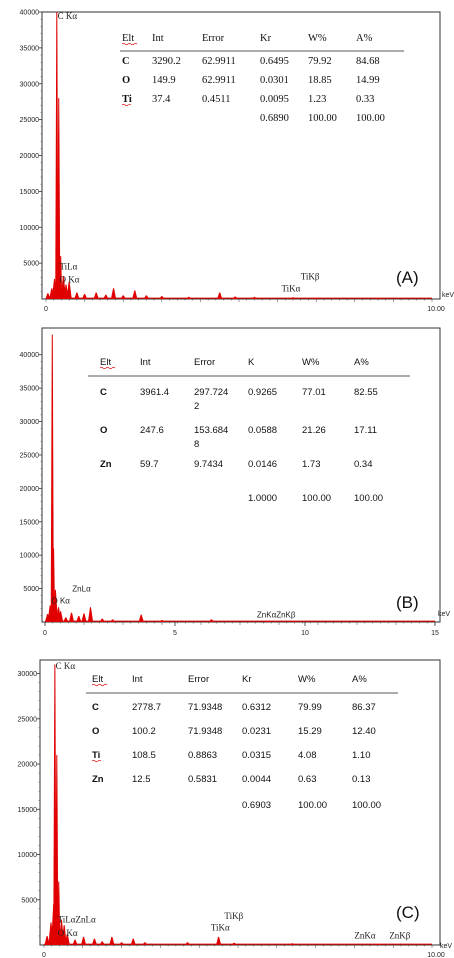 Image resolution: width=454 pixels, height=958 pixels. I want to click on y-tick-label: 40000, so click(30, 355).